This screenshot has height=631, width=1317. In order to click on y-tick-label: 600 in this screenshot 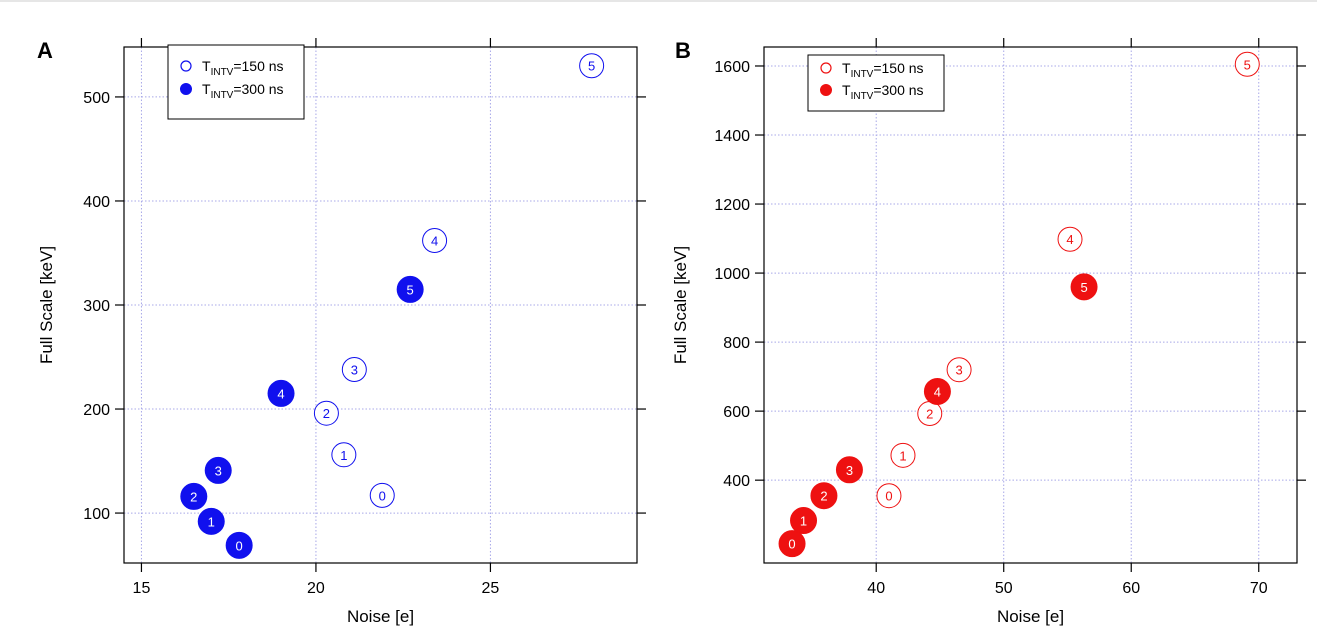, I will do `click(736, 412)`.